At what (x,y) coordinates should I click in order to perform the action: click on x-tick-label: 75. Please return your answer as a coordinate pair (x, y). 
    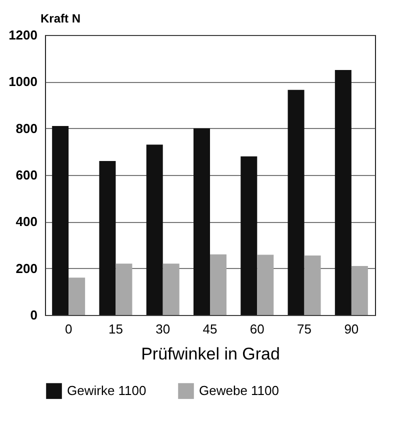
    Looking at the image, I should click on (304, 329).